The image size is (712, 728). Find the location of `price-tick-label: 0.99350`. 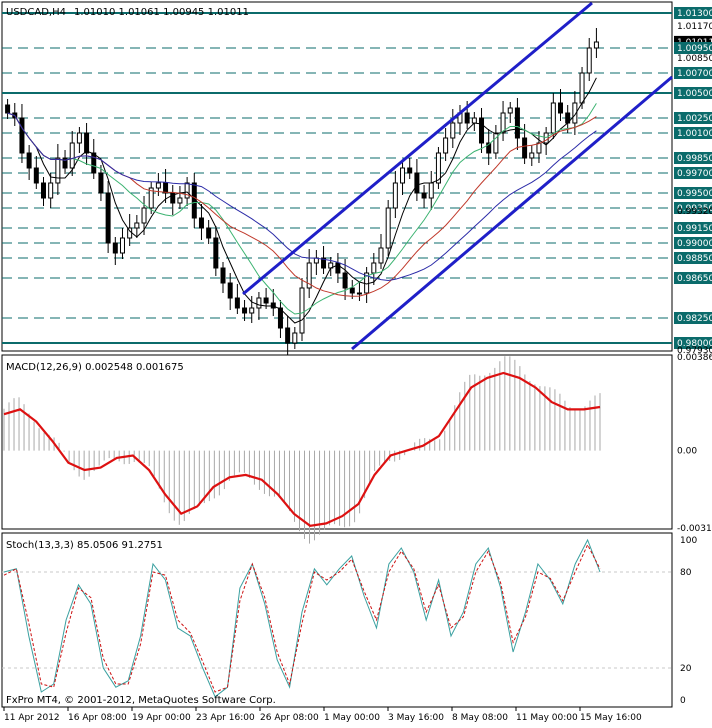

price-tick-label: 0.99350 is located at coordinates (694, 209).